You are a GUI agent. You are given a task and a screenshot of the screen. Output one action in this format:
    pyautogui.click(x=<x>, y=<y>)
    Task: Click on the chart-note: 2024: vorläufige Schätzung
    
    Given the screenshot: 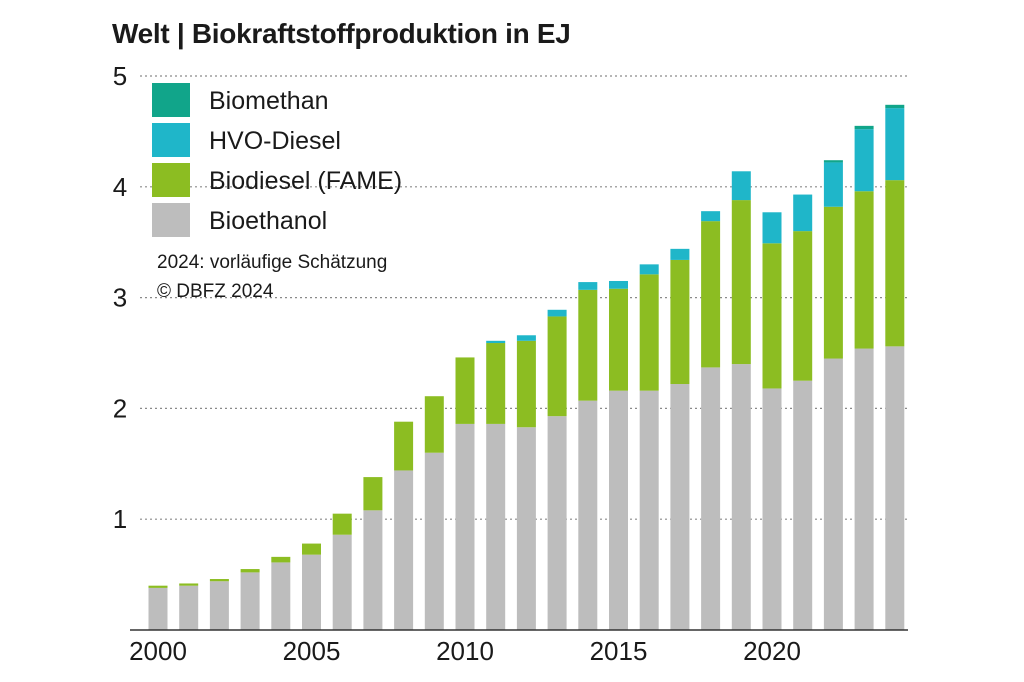 What is the action you would take?
    pyautogui.click(x=272, y=262)
    